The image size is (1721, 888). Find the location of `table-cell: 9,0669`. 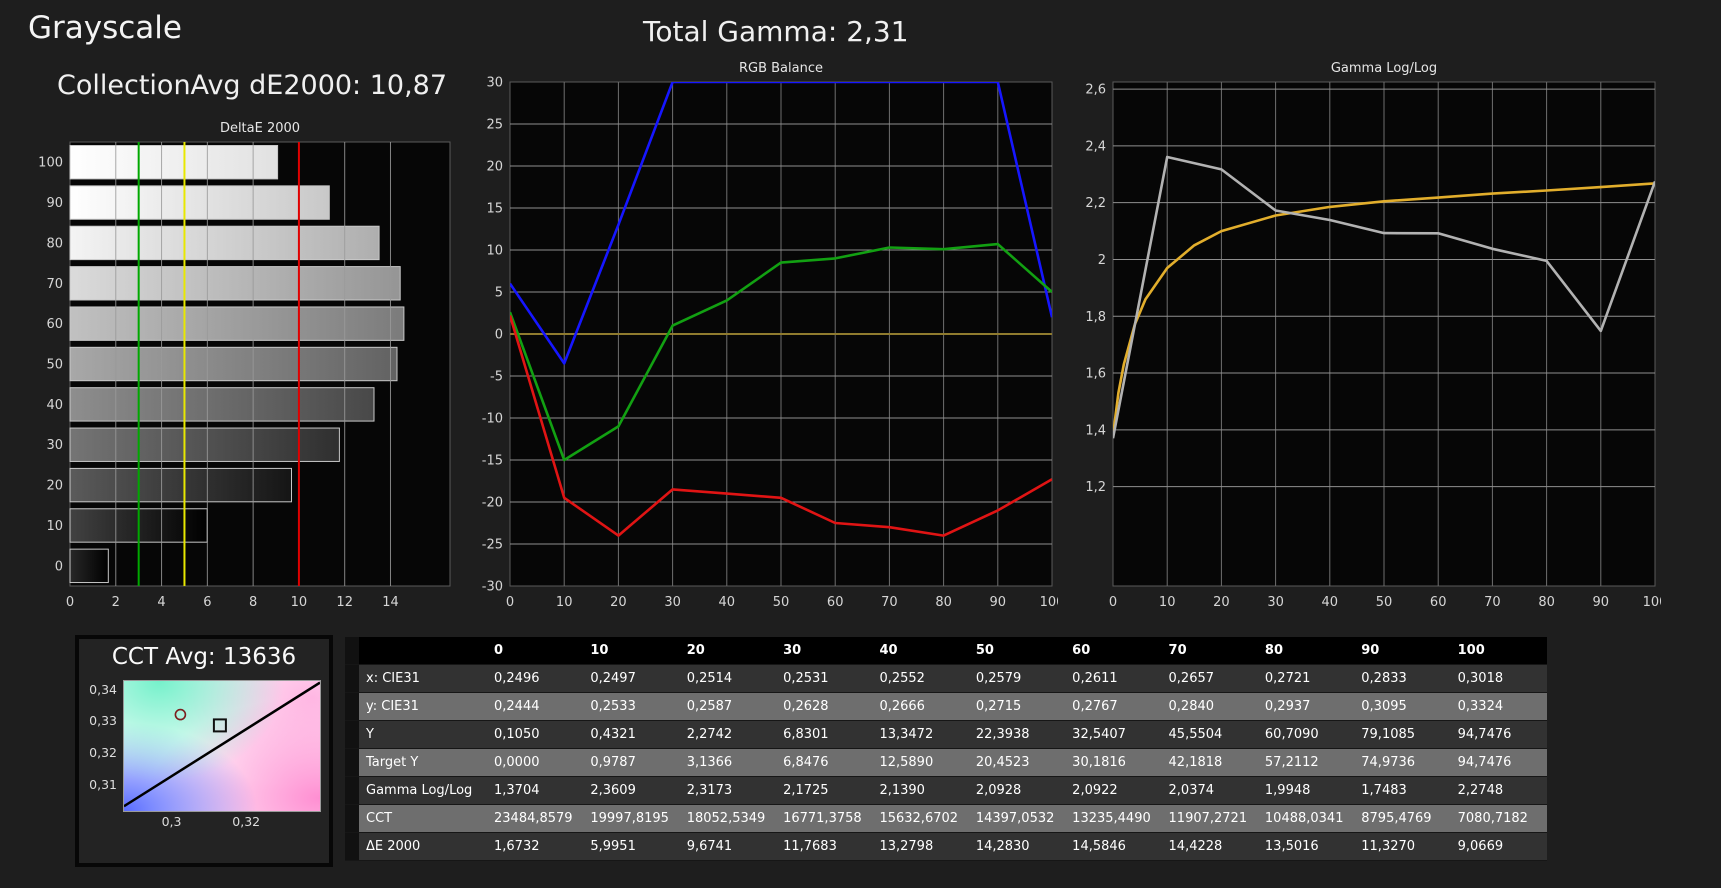

table-cell: 9,0669 is located at coordinates (1498, 847).